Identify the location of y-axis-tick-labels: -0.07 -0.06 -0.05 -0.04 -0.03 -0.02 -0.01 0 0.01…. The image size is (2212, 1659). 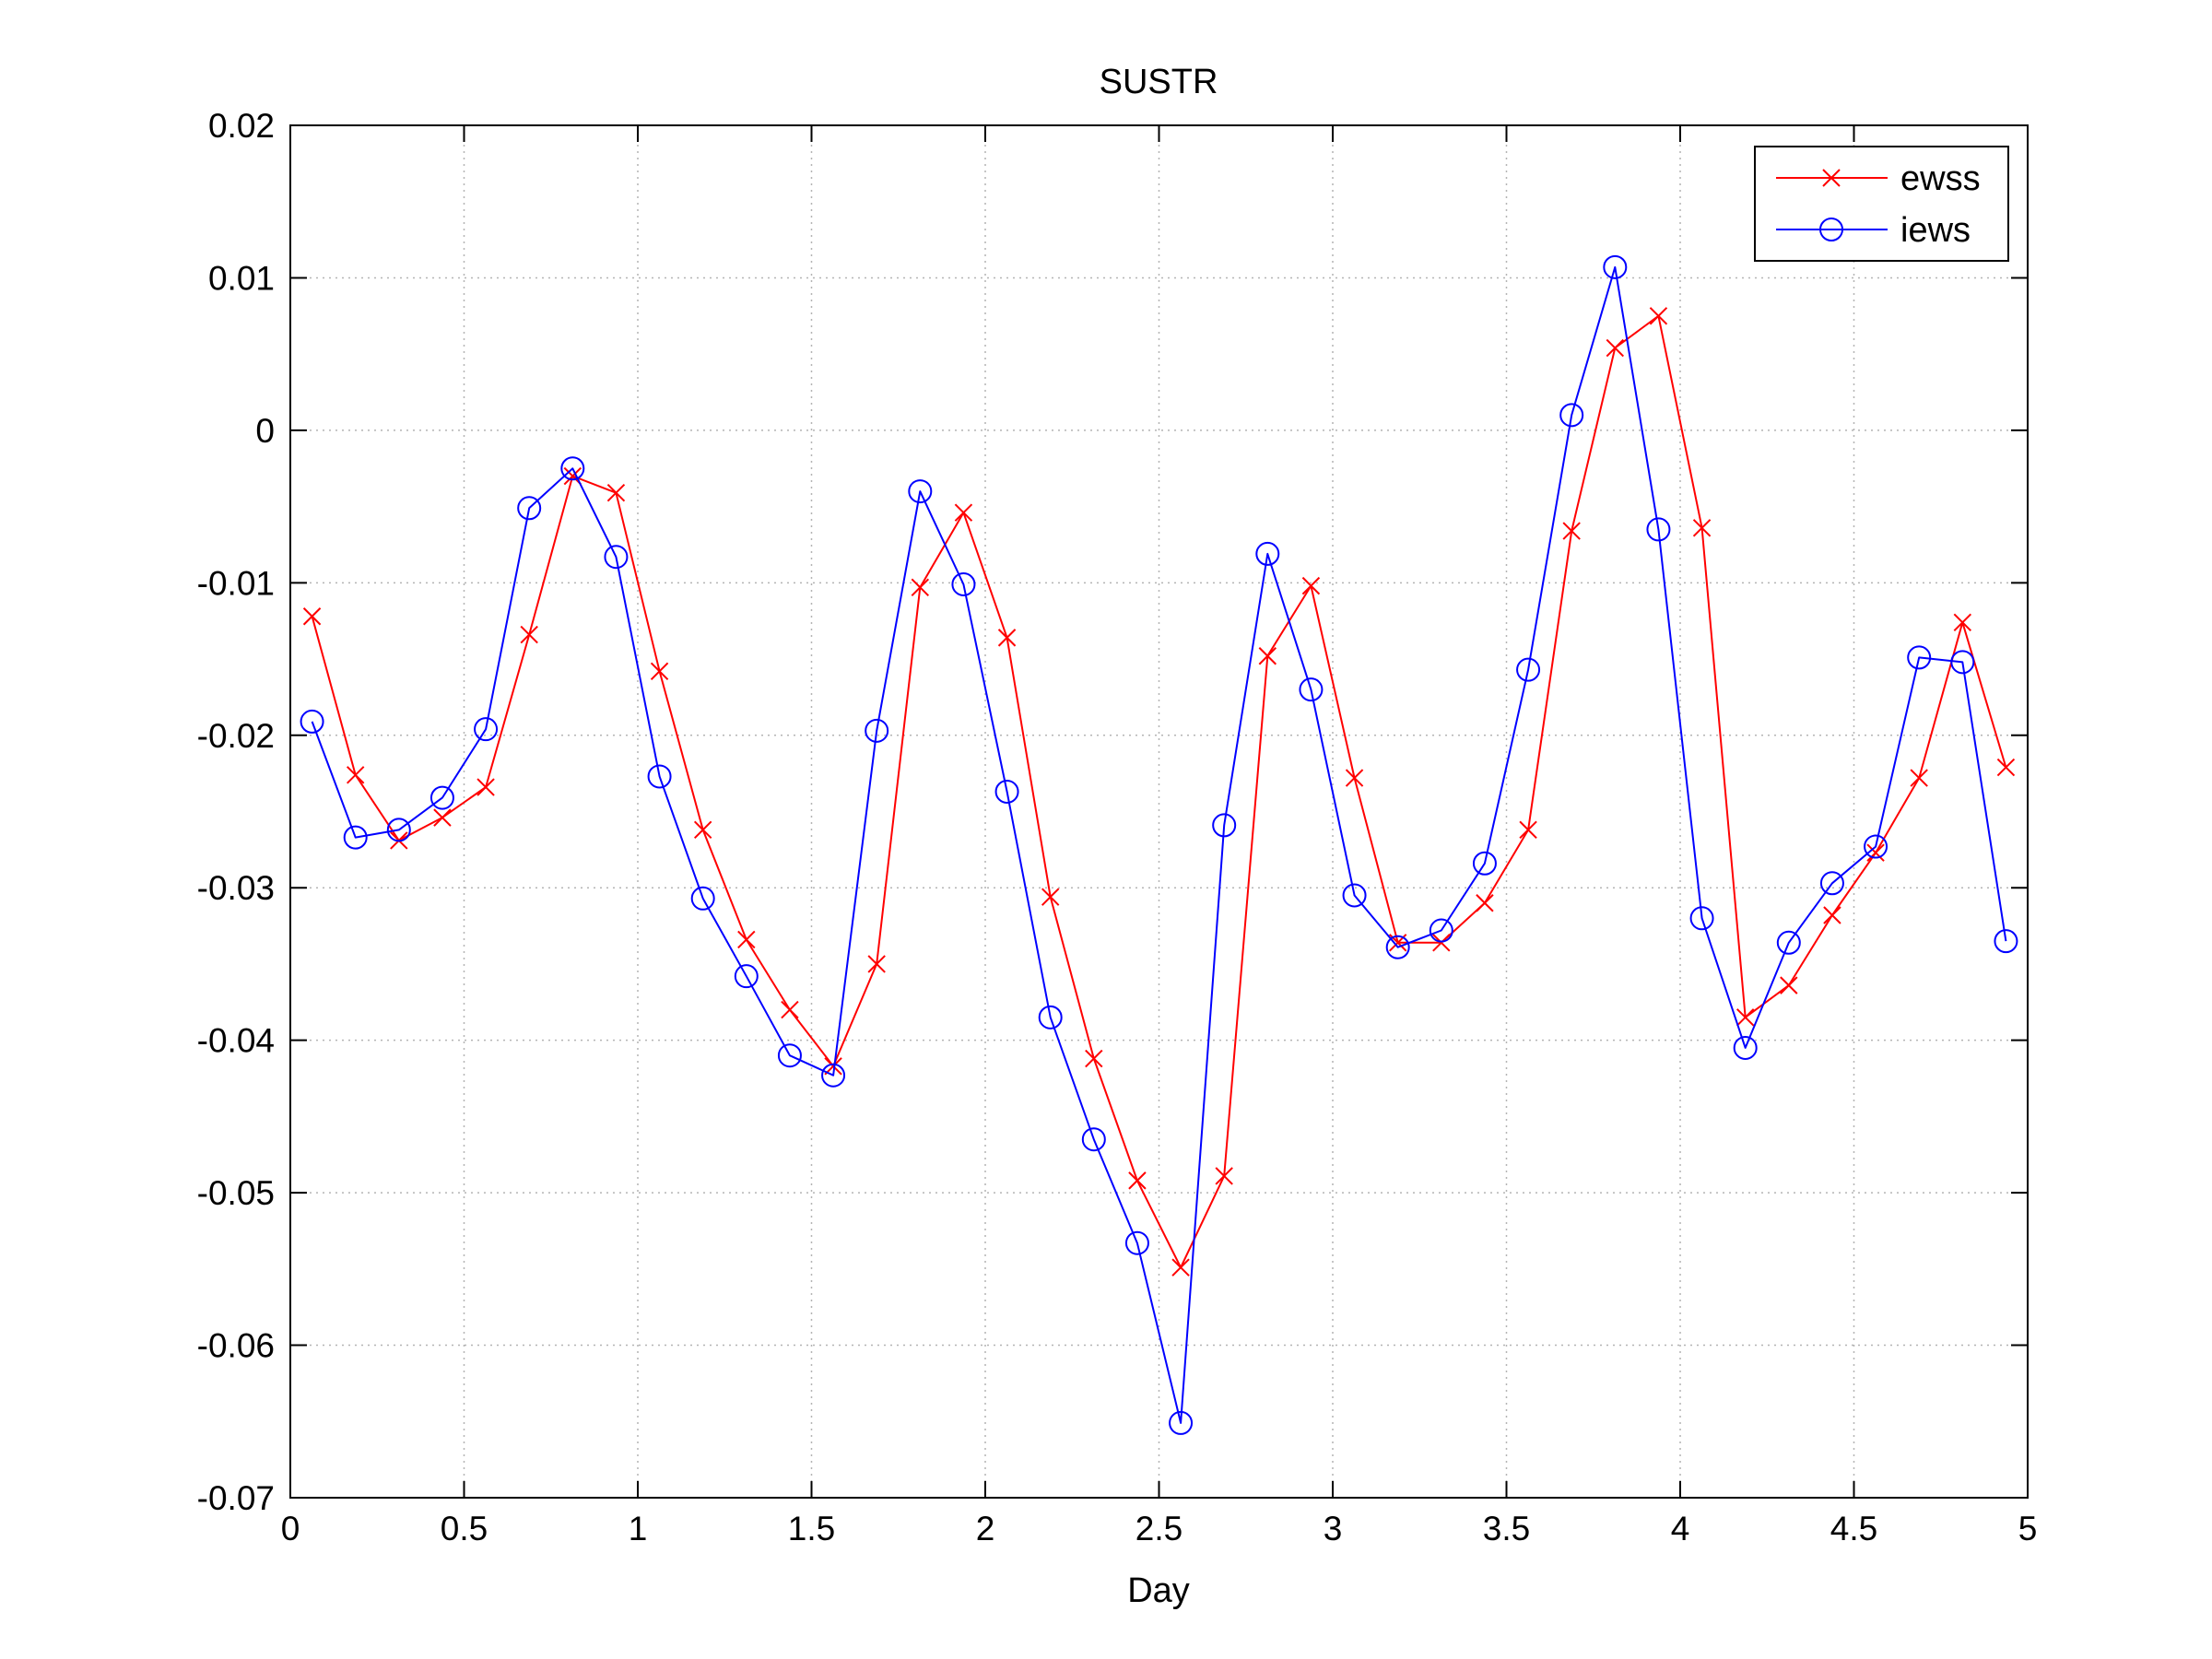
(236, 812).